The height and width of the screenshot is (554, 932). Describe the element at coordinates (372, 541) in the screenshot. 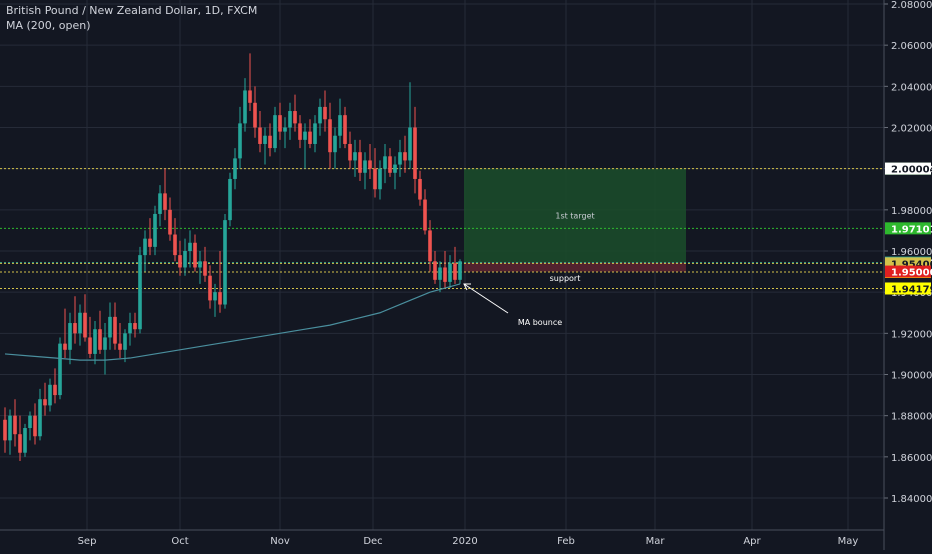

I see `x-tick-label: Dec` at that location.